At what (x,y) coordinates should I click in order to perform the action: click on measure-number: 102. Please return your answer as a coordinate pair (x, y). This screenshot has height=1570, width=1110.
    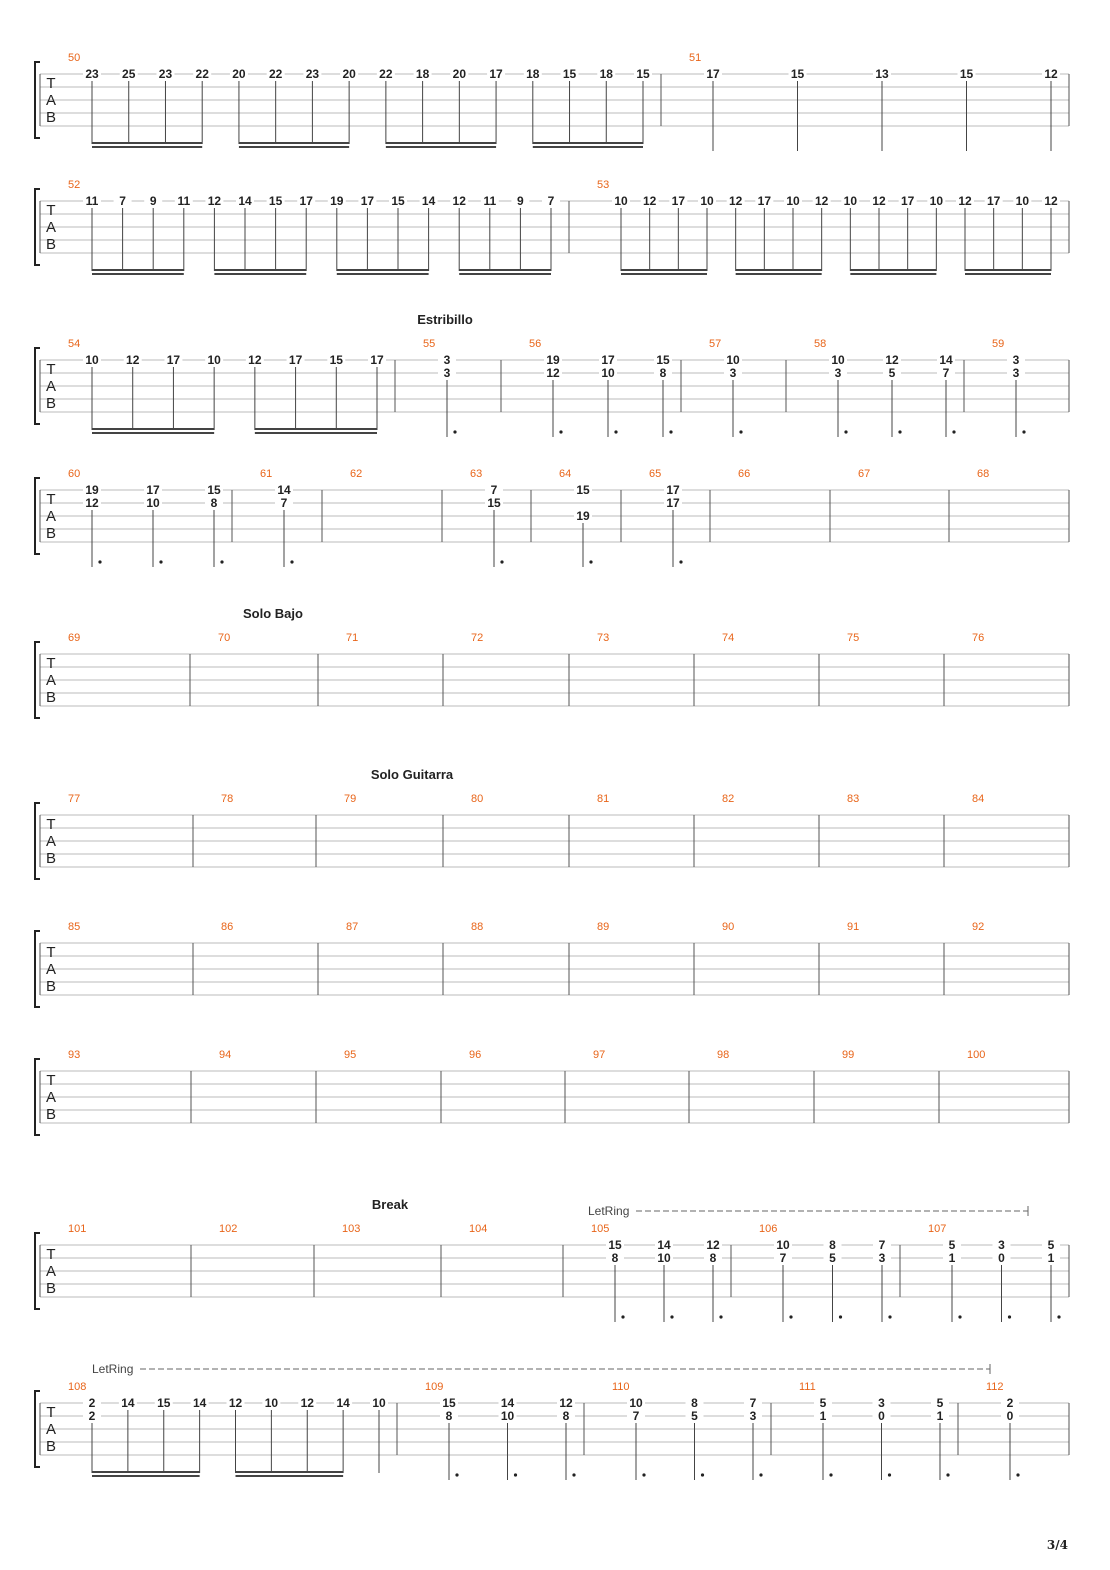
    Looking at the image, I should click on (228, 1229).